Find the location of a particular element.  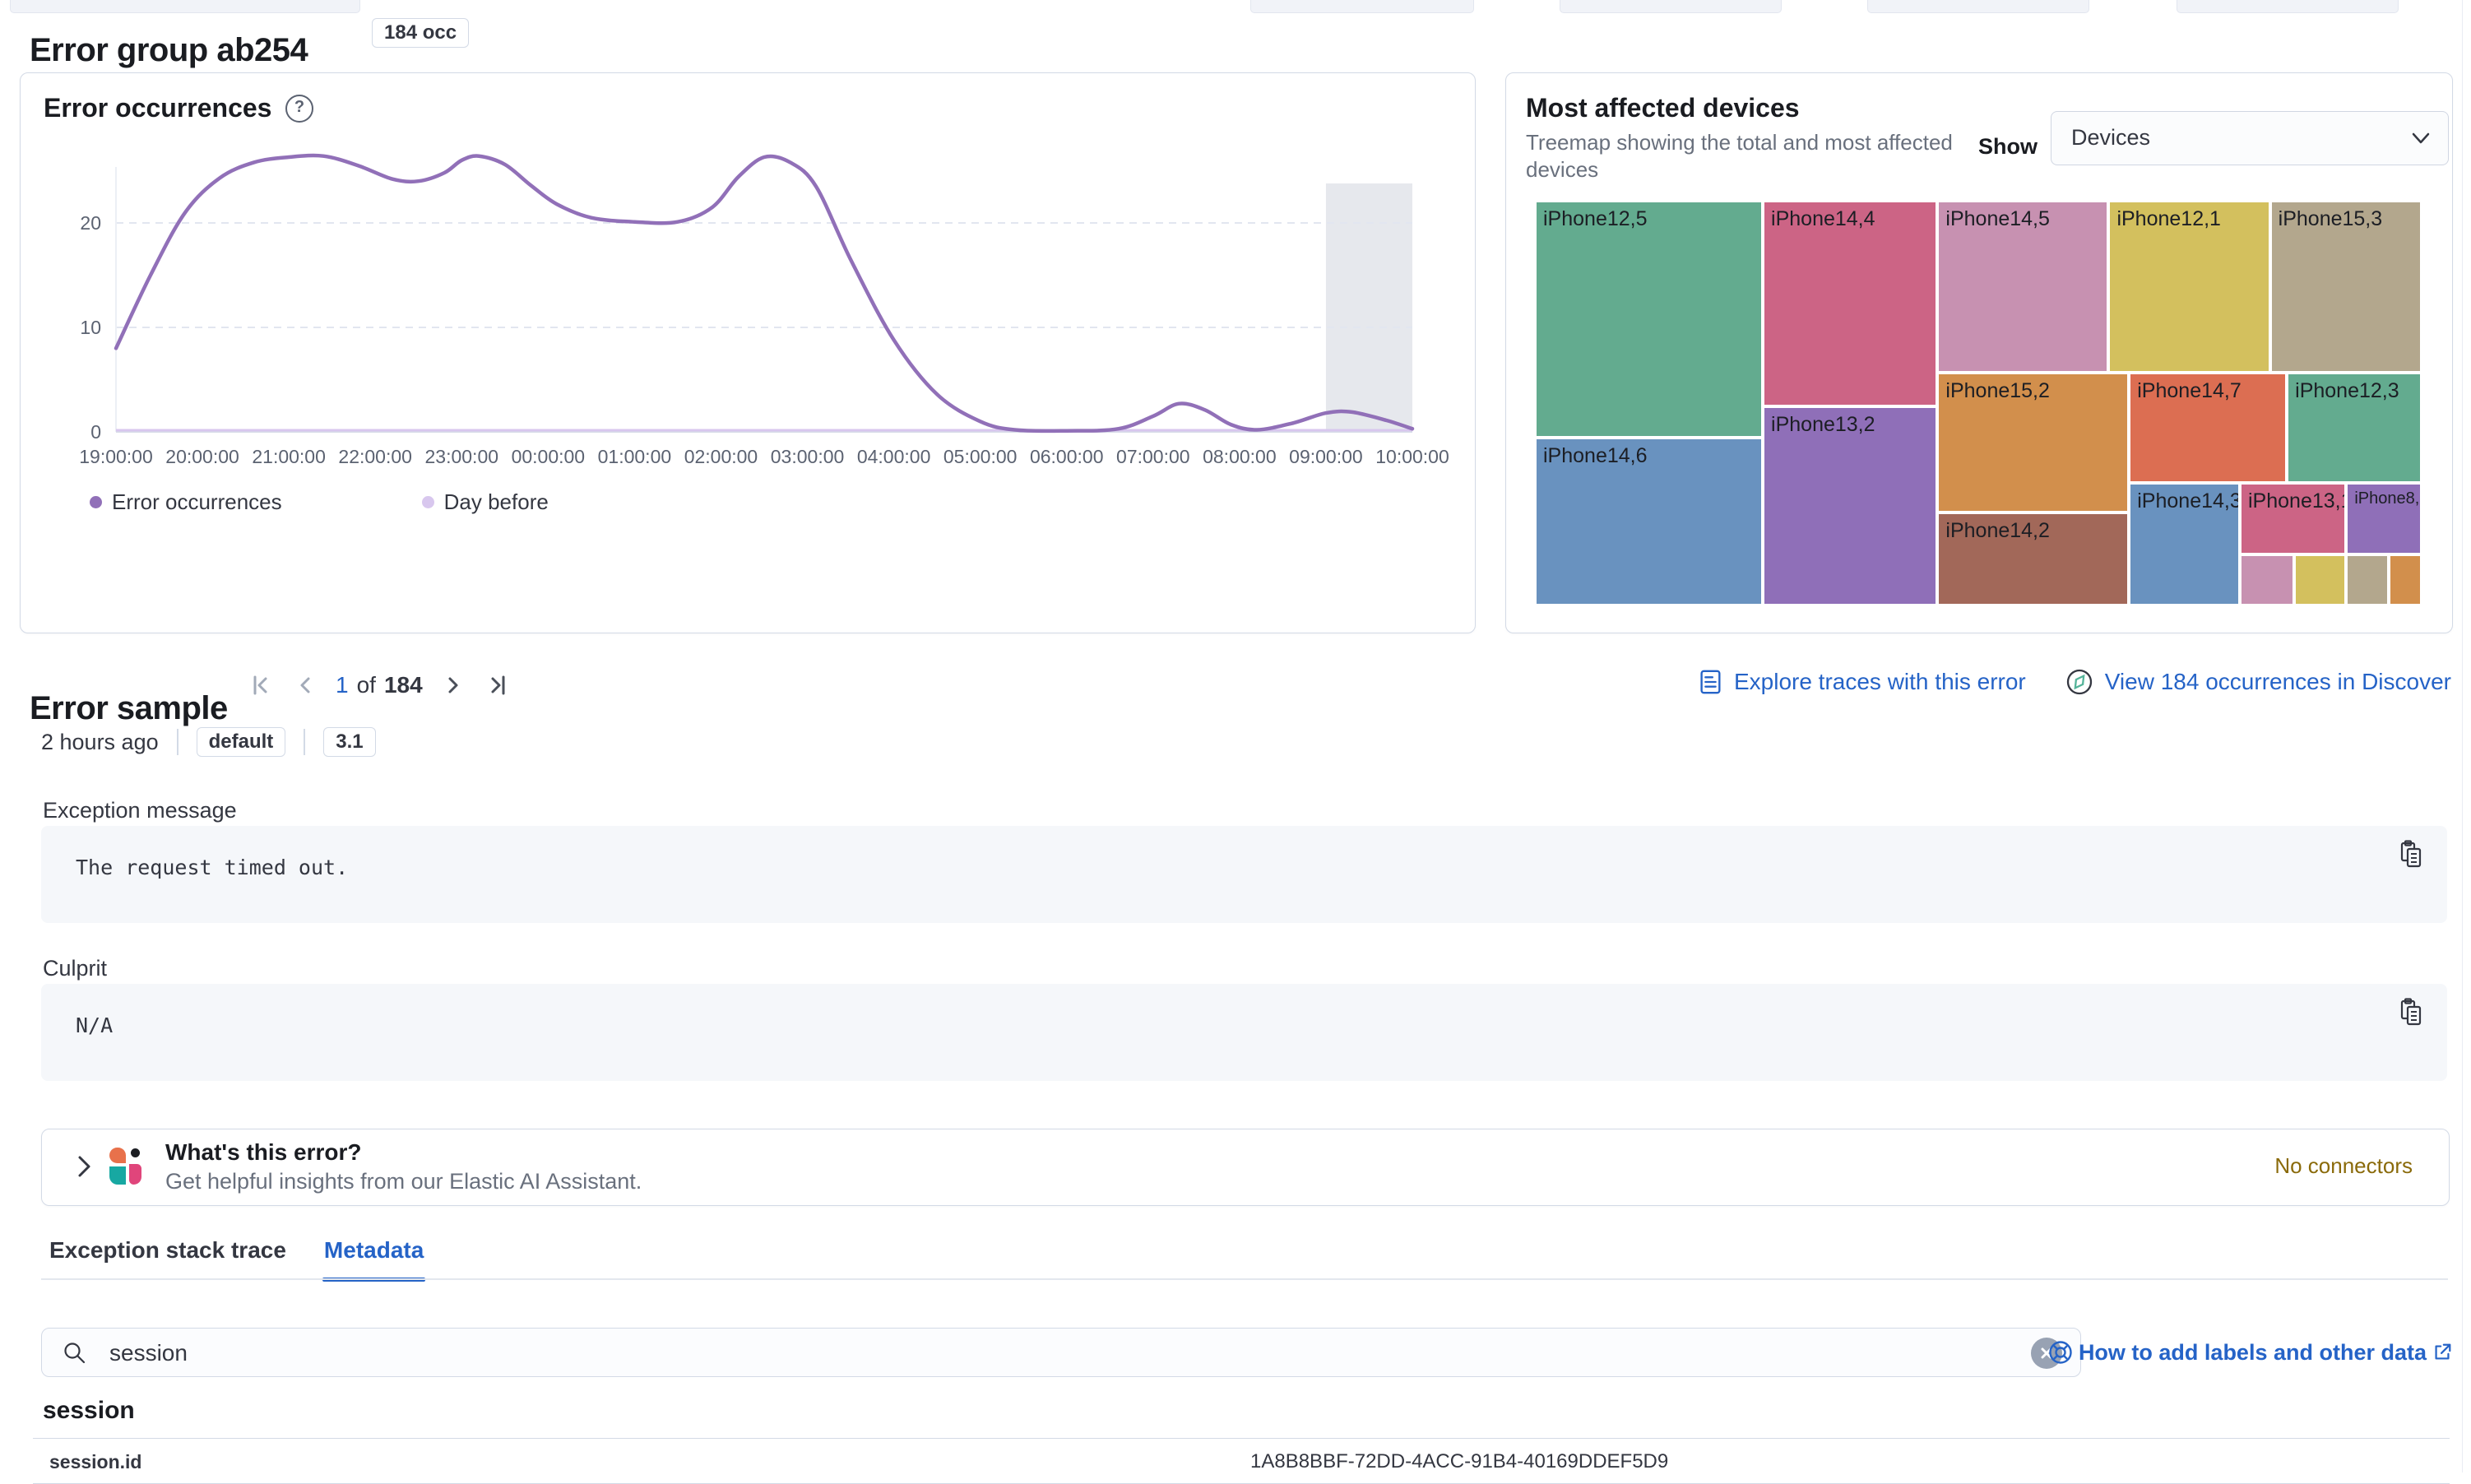

next-page-button is located at coordinates (453, 685).